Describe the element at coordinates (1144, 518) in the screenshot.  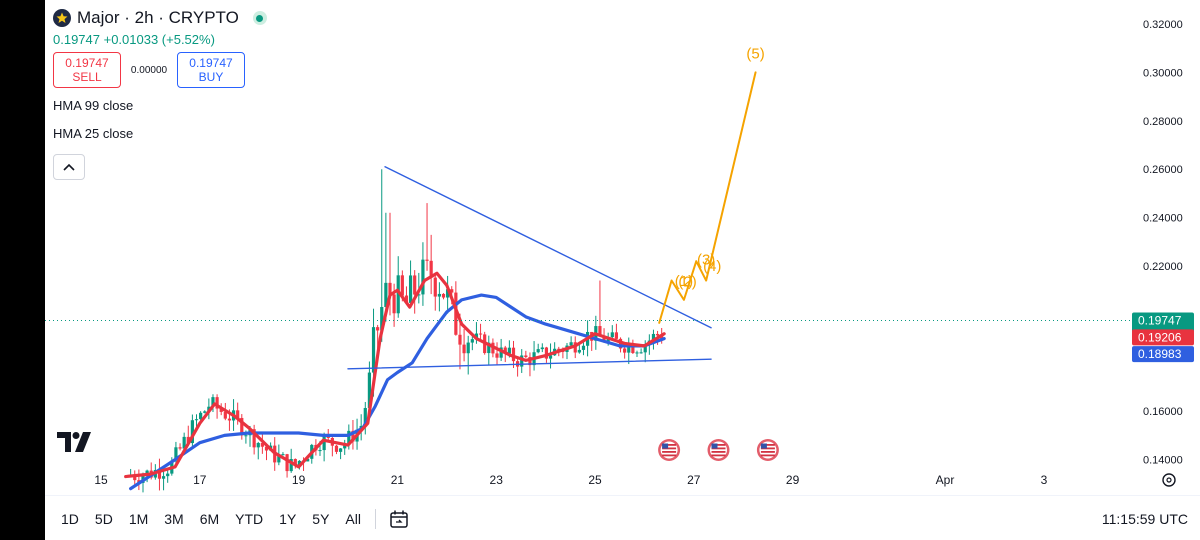
I see `utc-clock: 11:15:59 UTC` at that location.